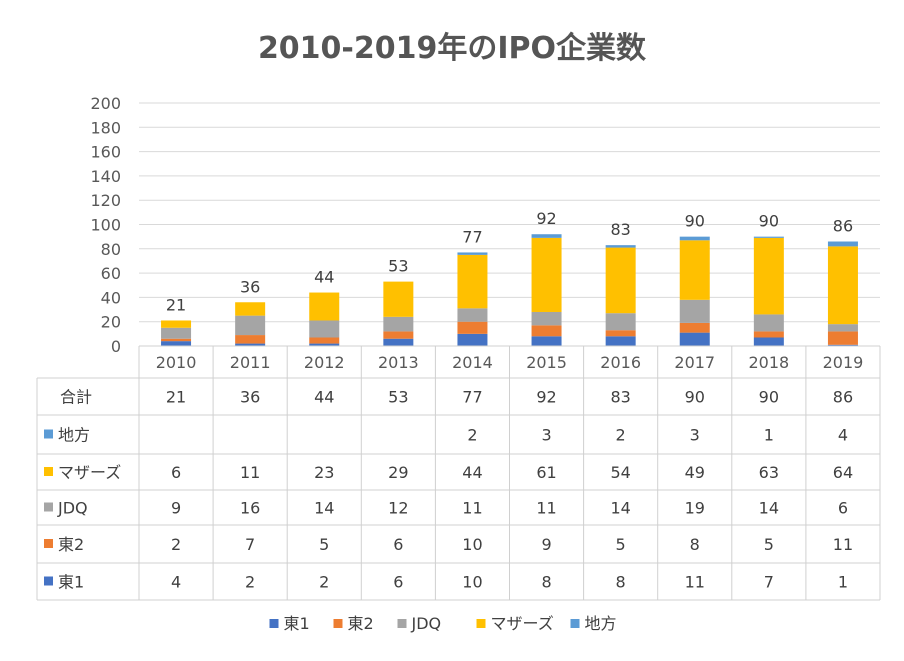 Image resolution: width=904 pixels, height=661 pixels. I want to click on table-cell: 83, so click(620, 397).